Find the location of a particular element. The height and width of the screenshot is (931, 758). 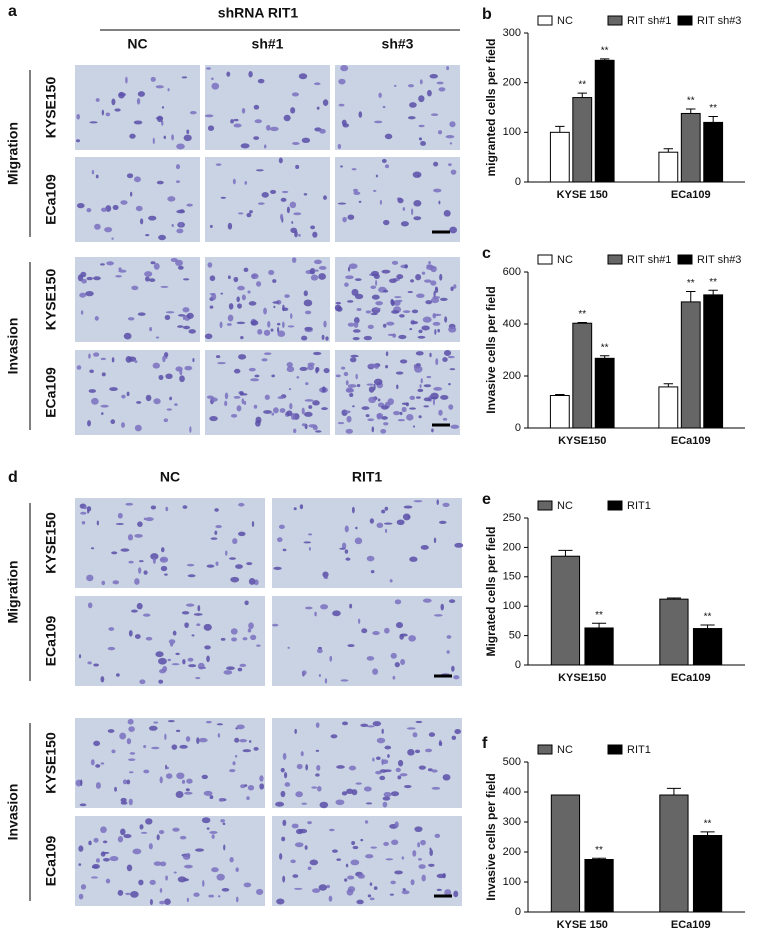

micrograph is located at coordinates (137, 299).